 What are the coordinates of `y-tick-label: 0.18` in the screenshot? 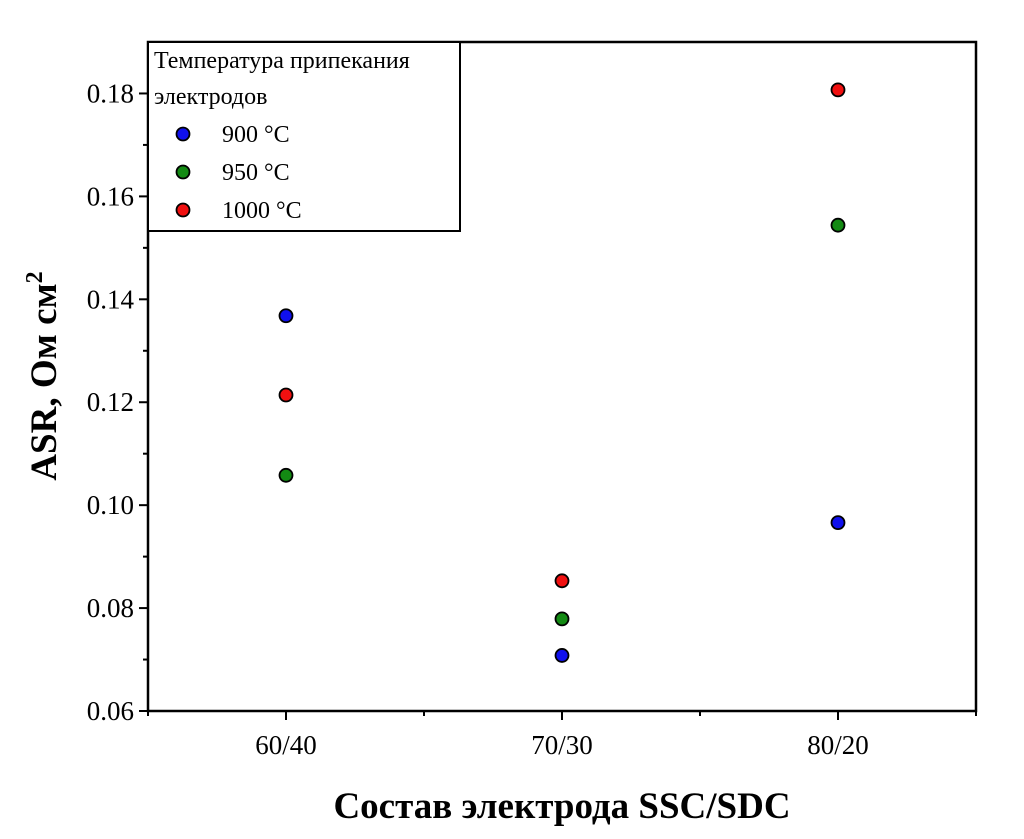 It's located at (110, 93).